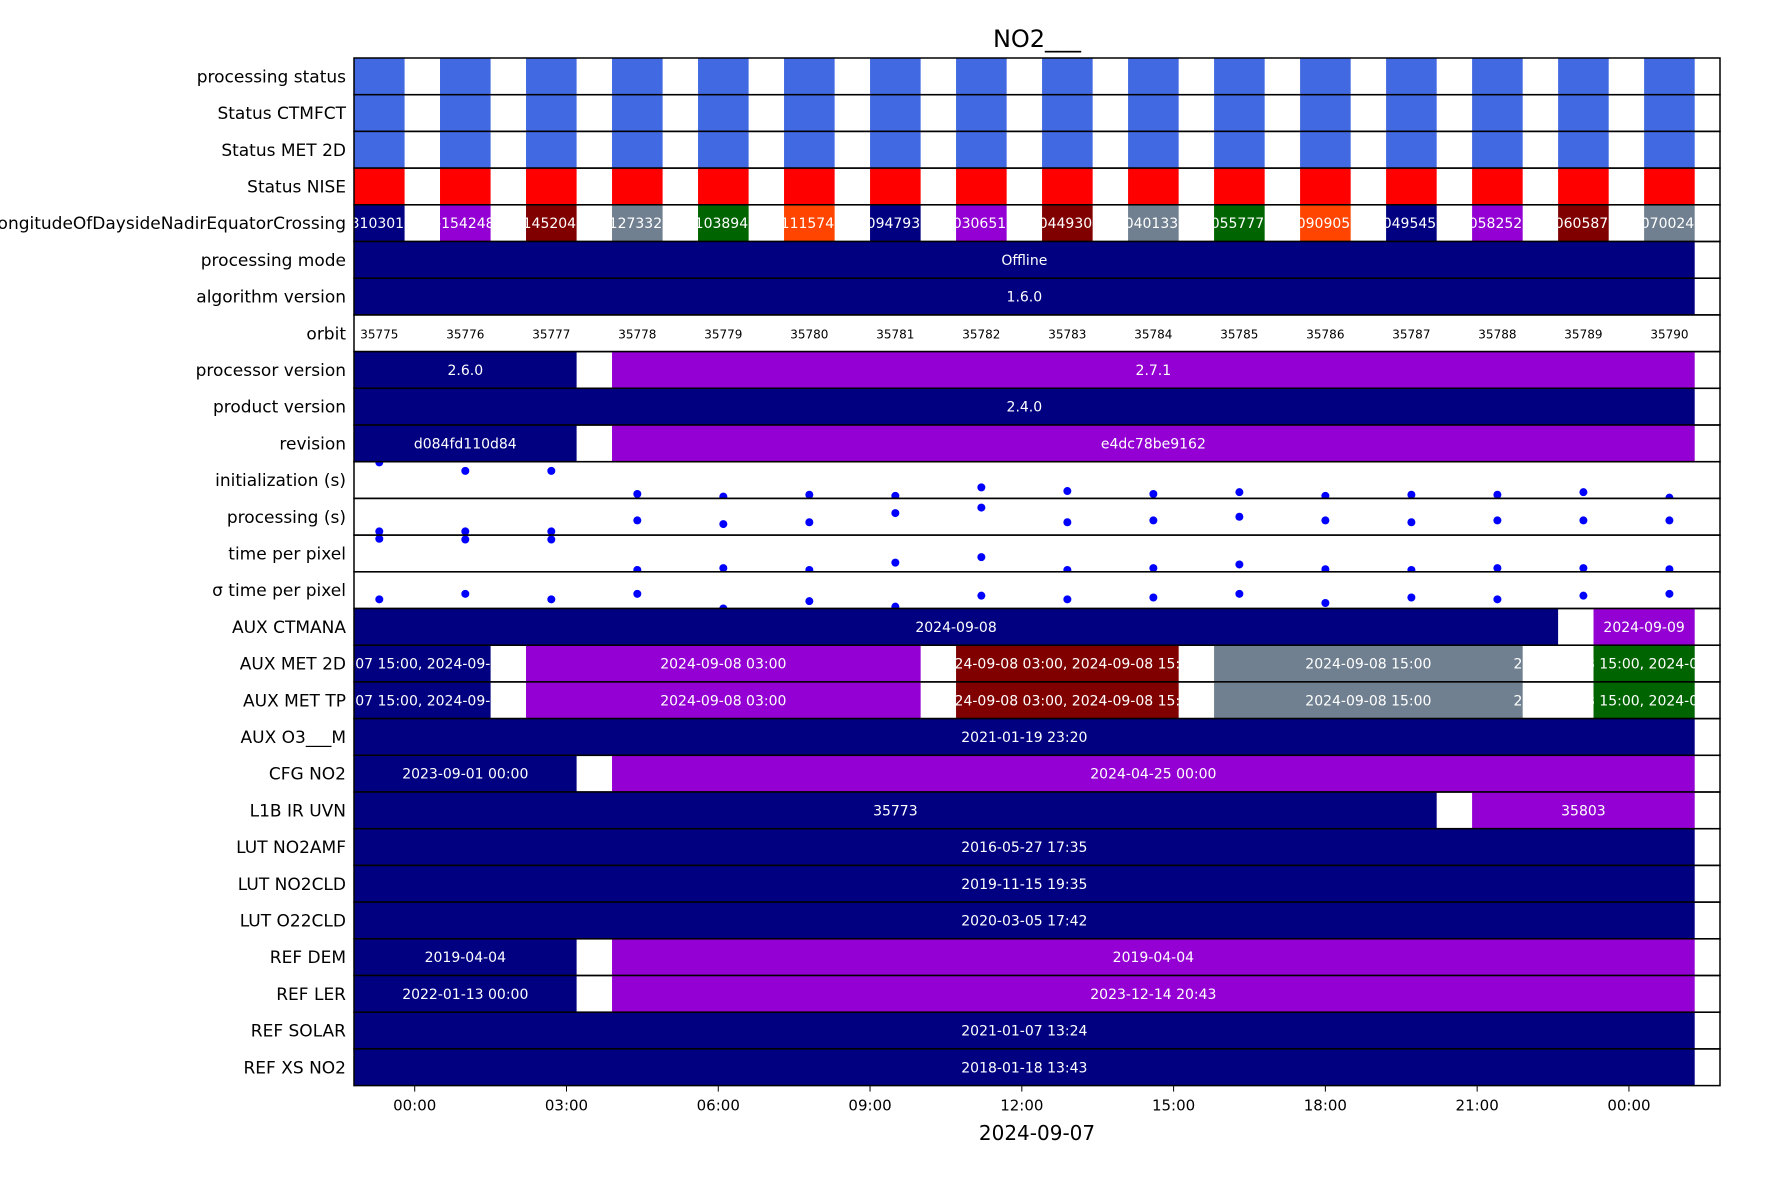  I want to click on orbit-label: 35784, so click(1153, 334).